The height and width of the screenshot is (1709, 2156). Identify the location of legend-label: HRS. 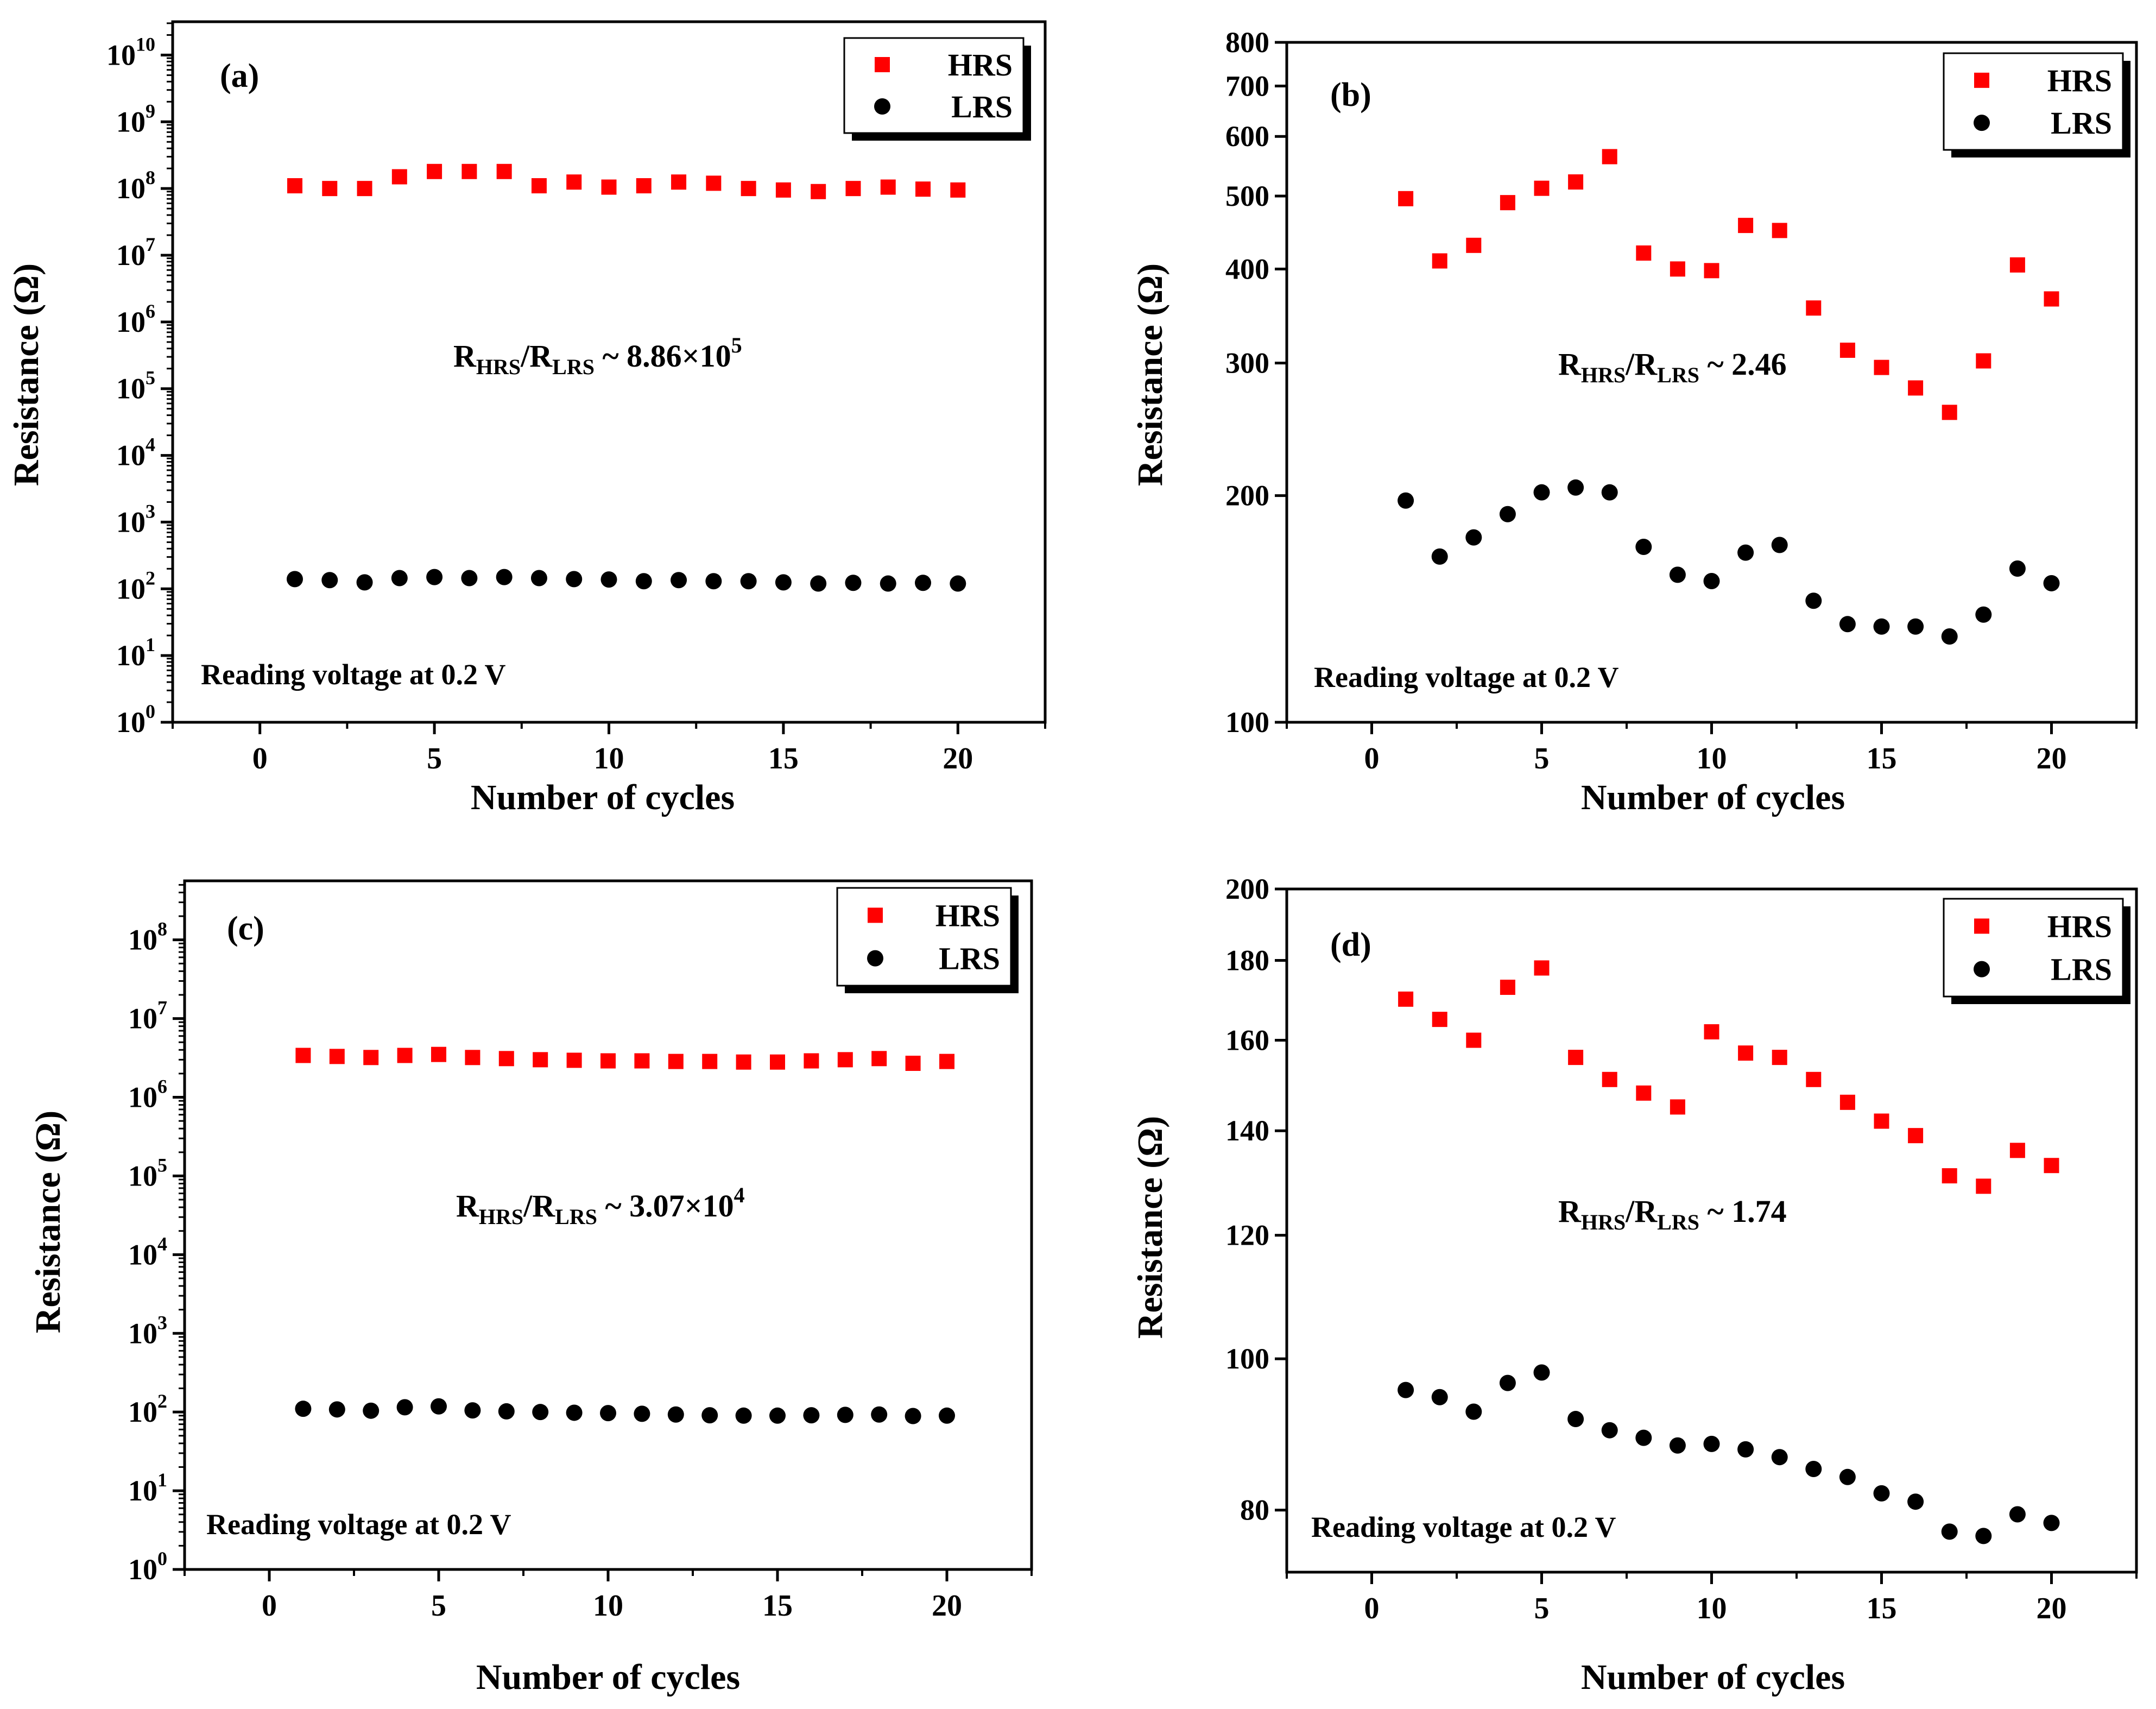
(981, 65).